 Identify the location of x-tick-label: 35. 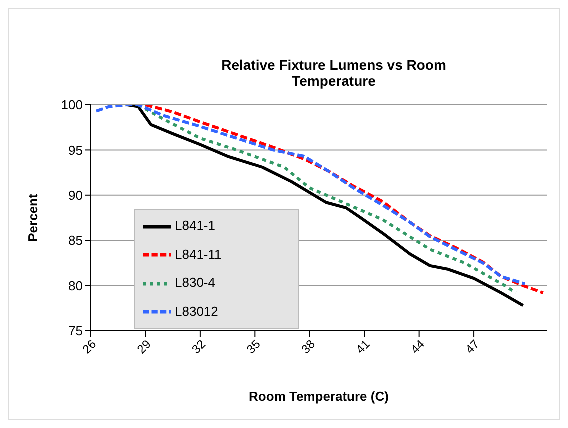
(254, 347).